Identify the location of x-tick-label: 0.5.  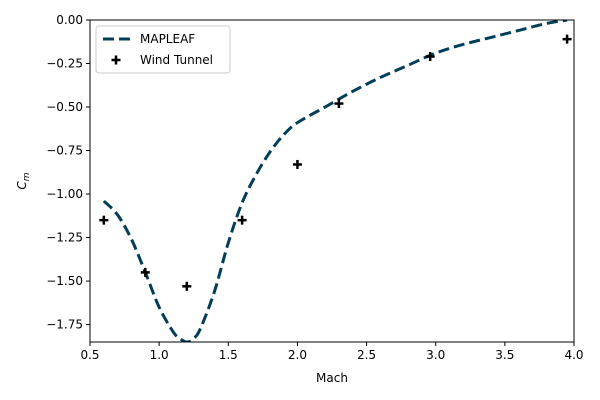
(89, 355).